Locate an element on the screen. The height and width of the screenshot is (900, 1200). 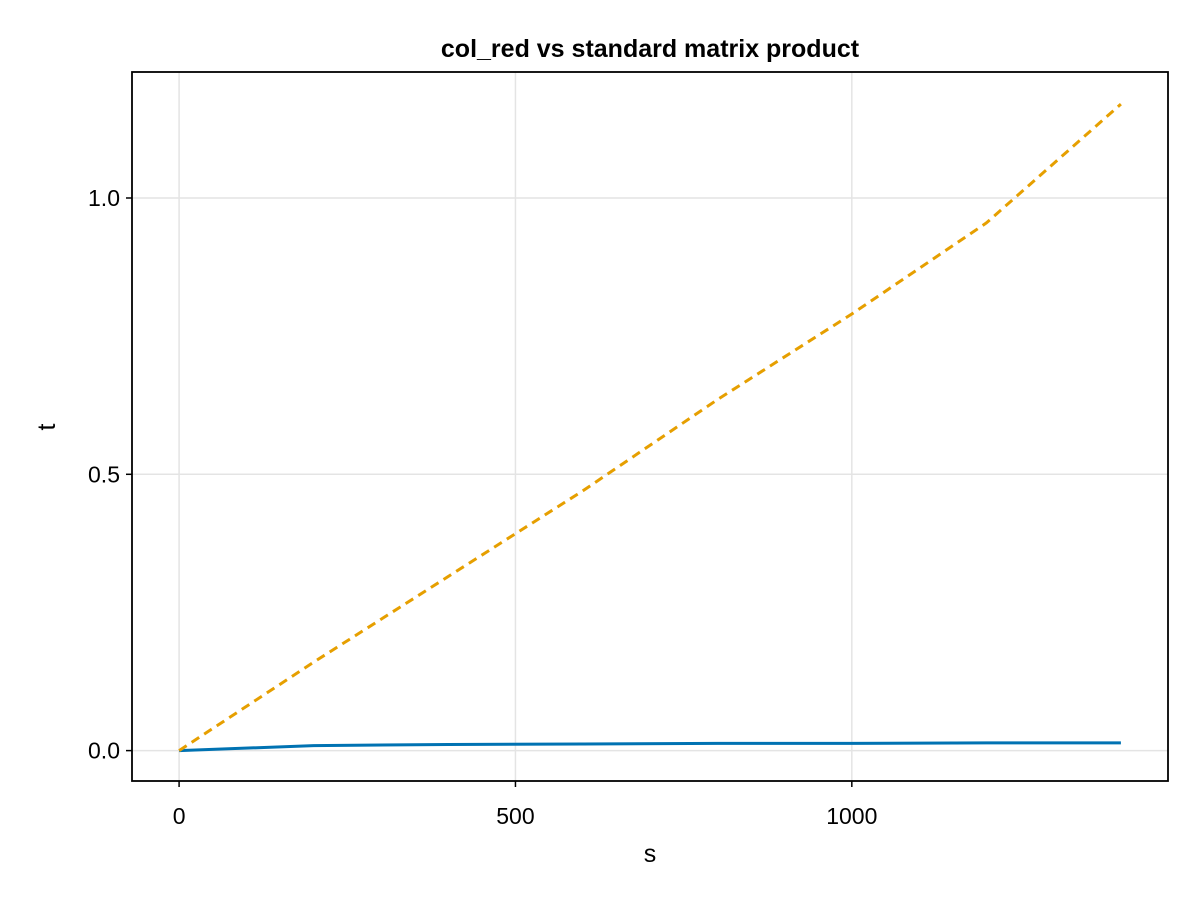
y-tick-label: 0.5 is located at coordinates (104, 474).